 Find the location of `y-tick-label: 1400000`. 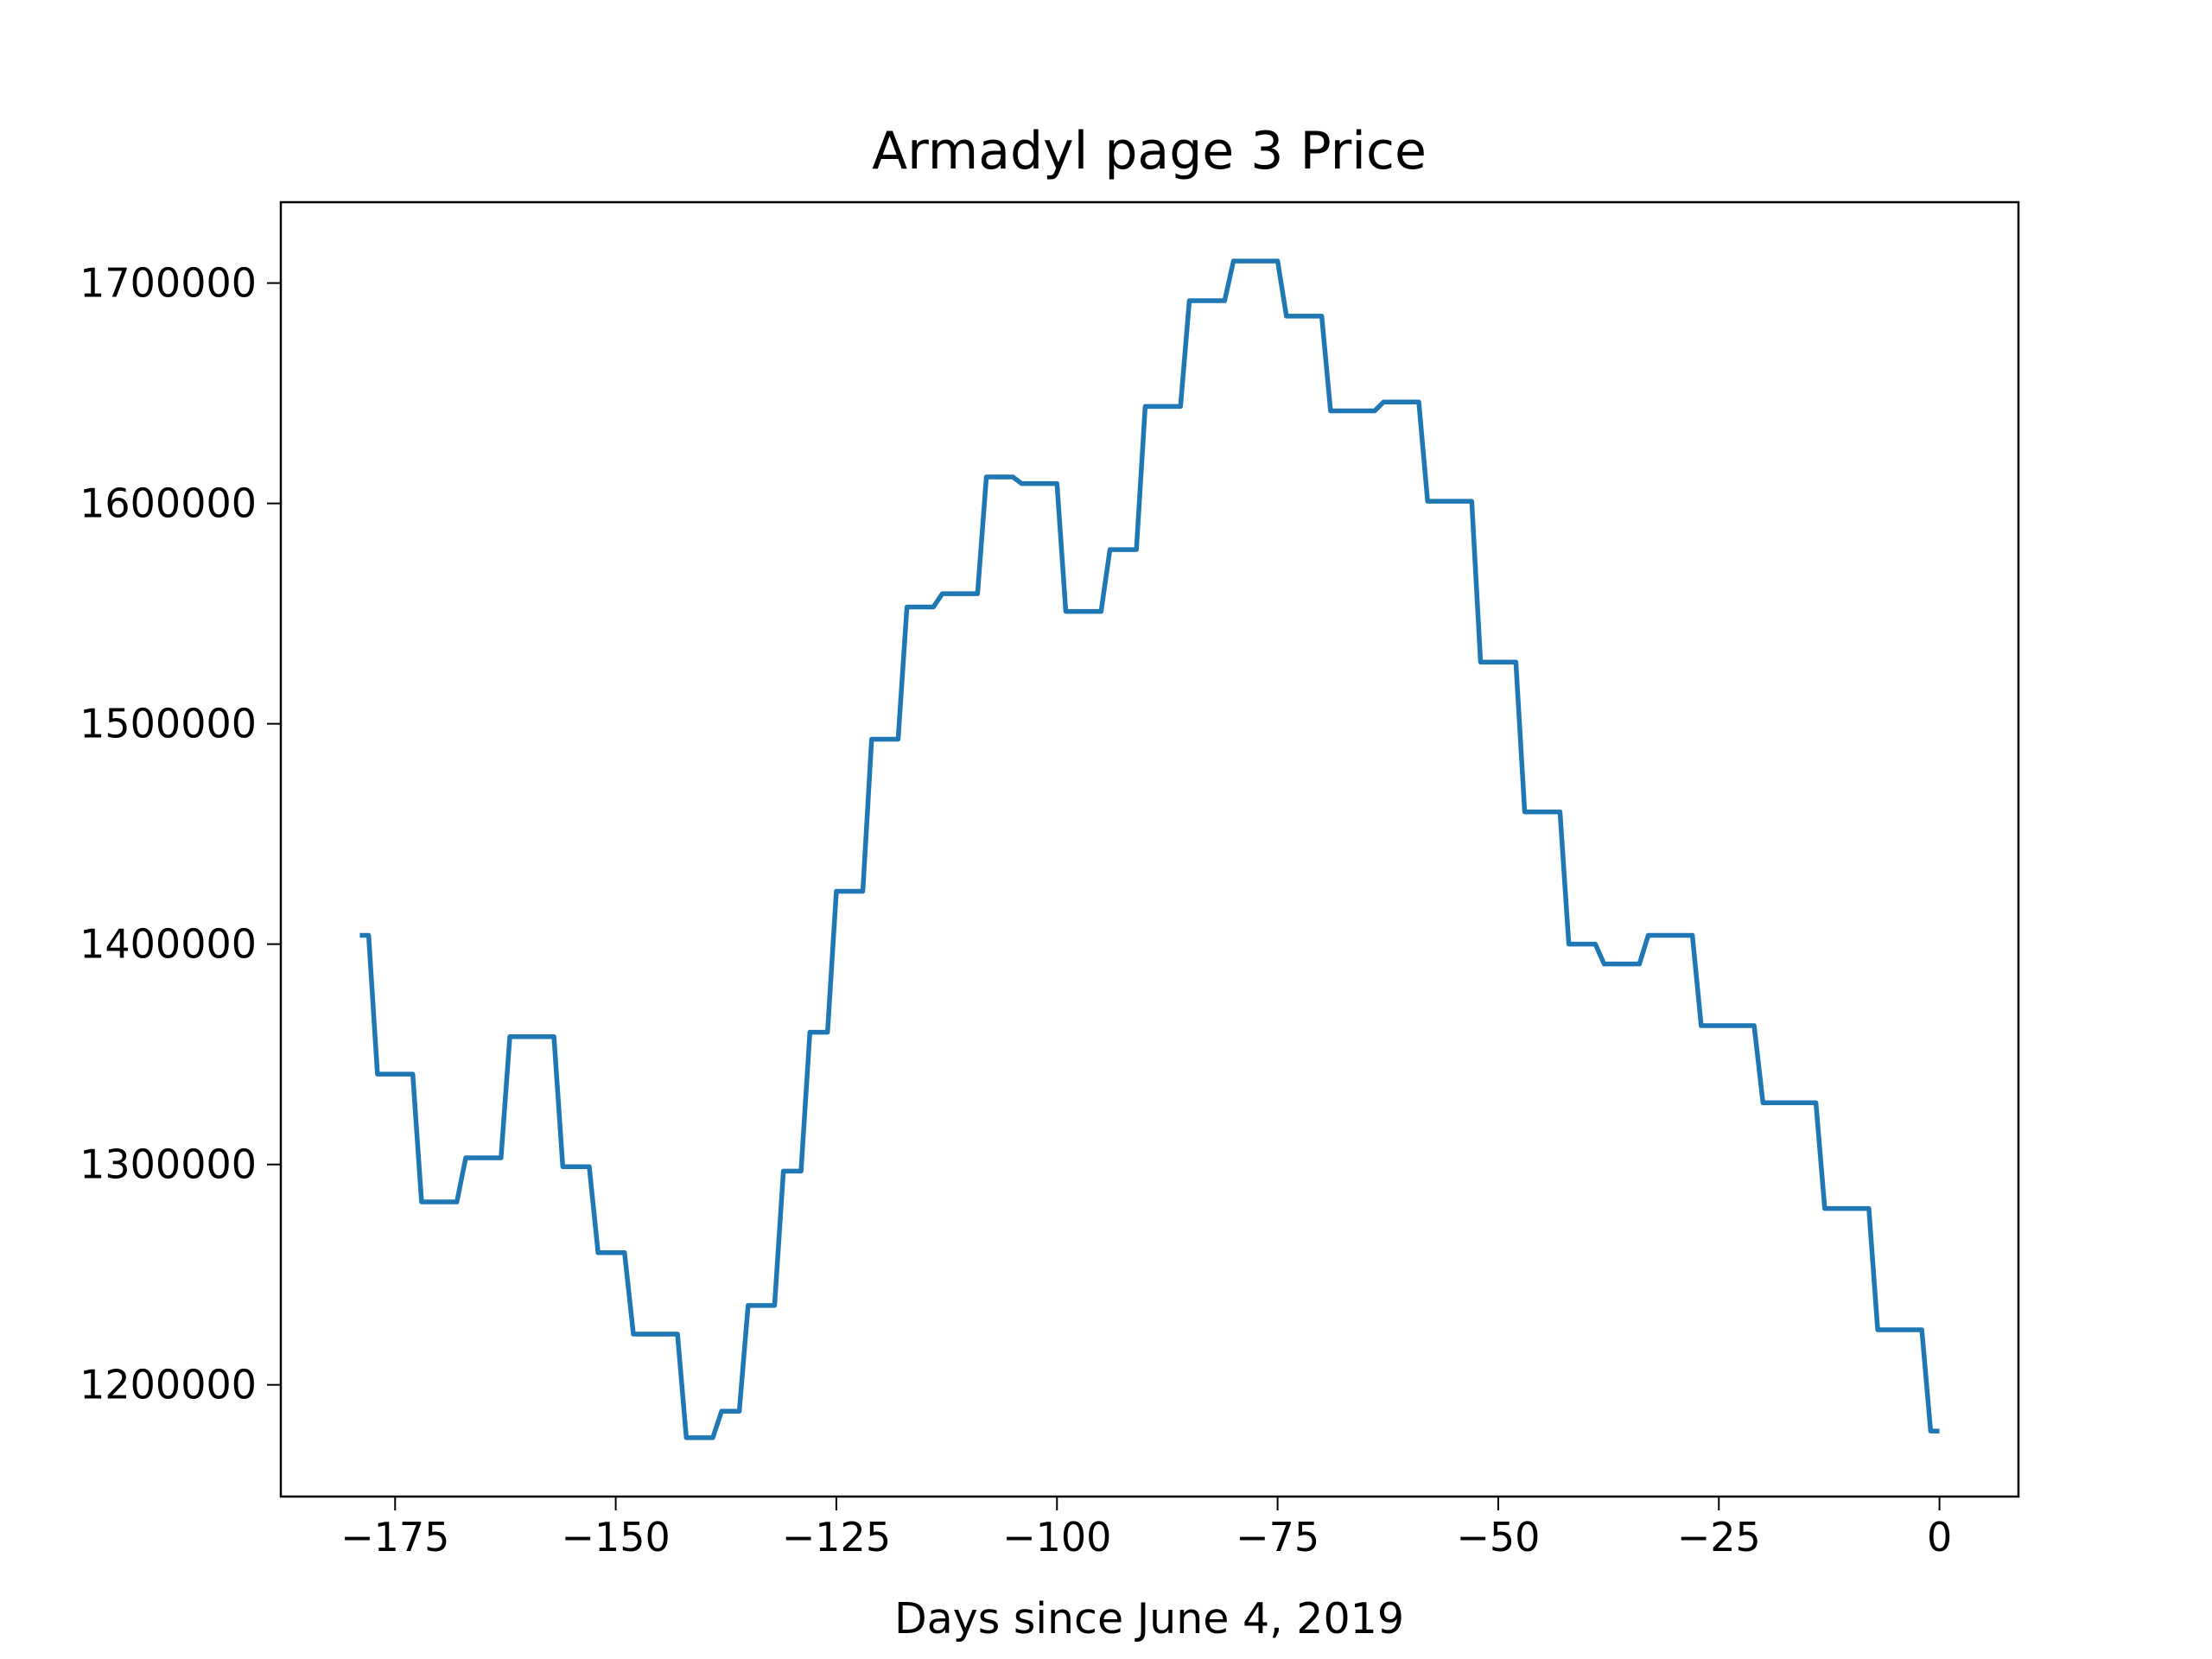

y-tick-label: 1400000 is located at coordinates (168, 944).